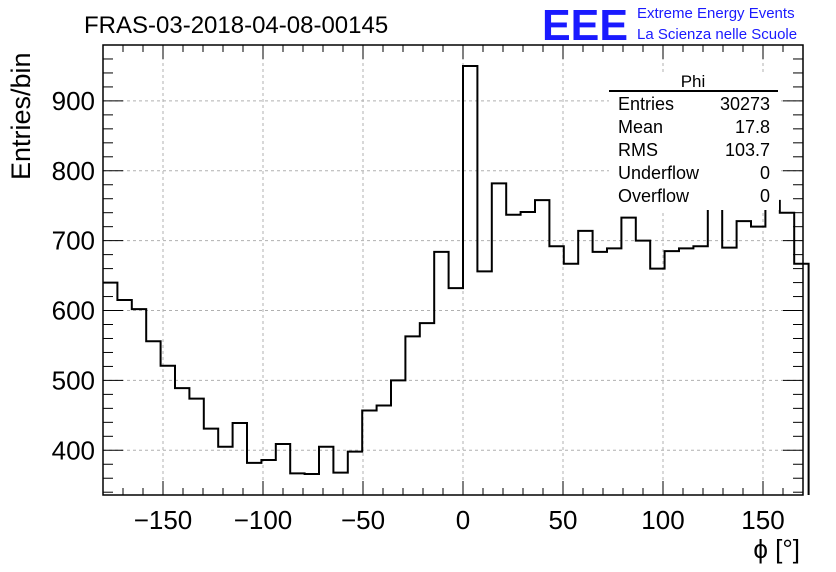  Describe the element at coordinates (662, 520) in the screenshot. I see `x-tick-label: 100` at that location.